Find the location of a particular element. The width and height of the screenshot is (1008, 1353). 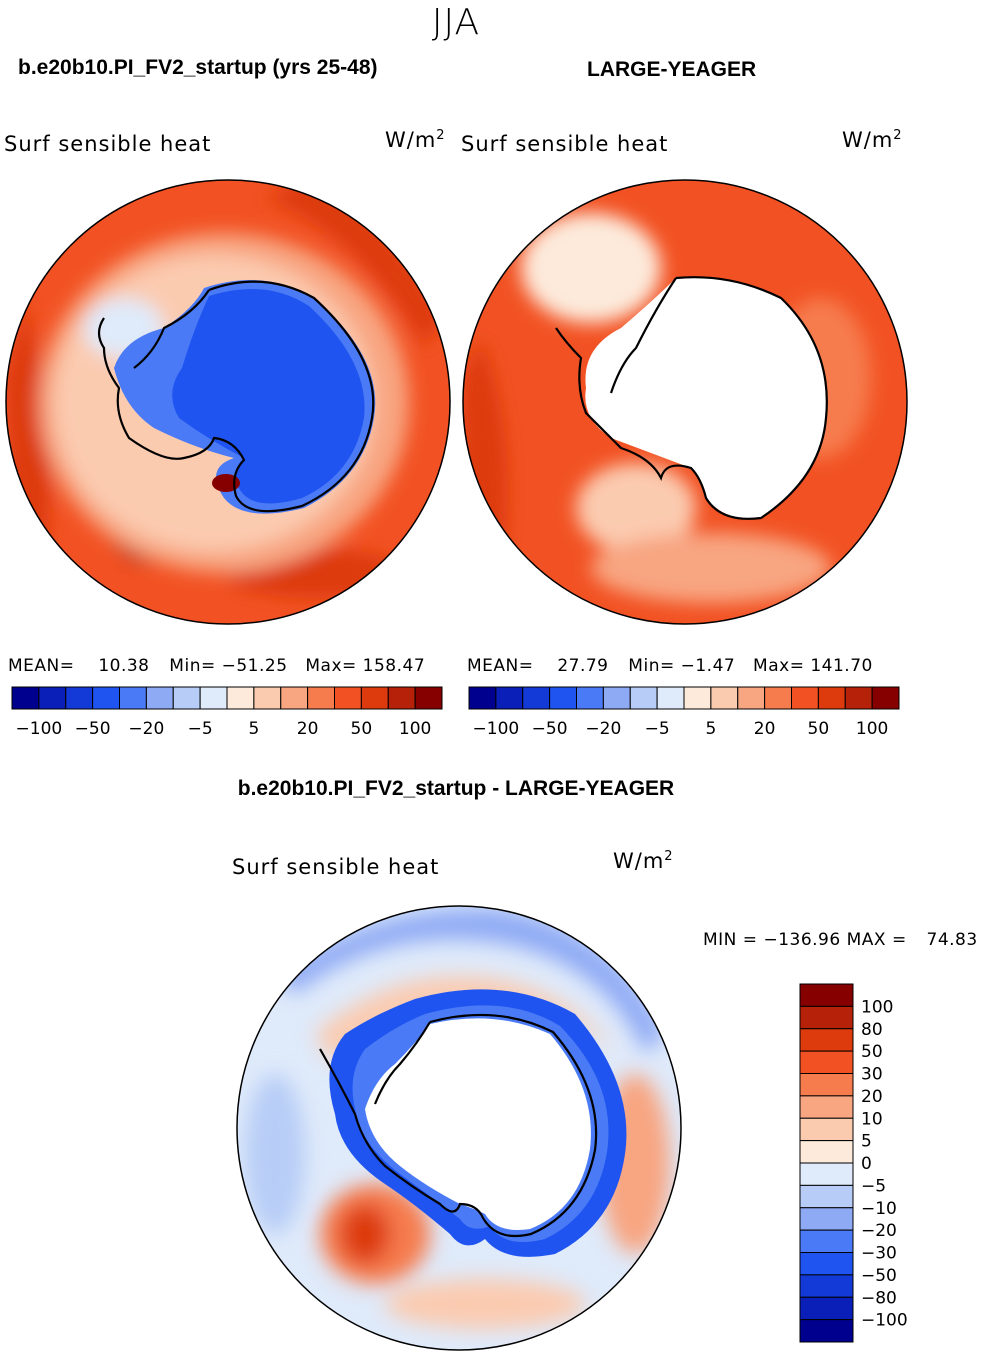

panel2-colorbar-tick: 20 is located at coordinates (765, 729).